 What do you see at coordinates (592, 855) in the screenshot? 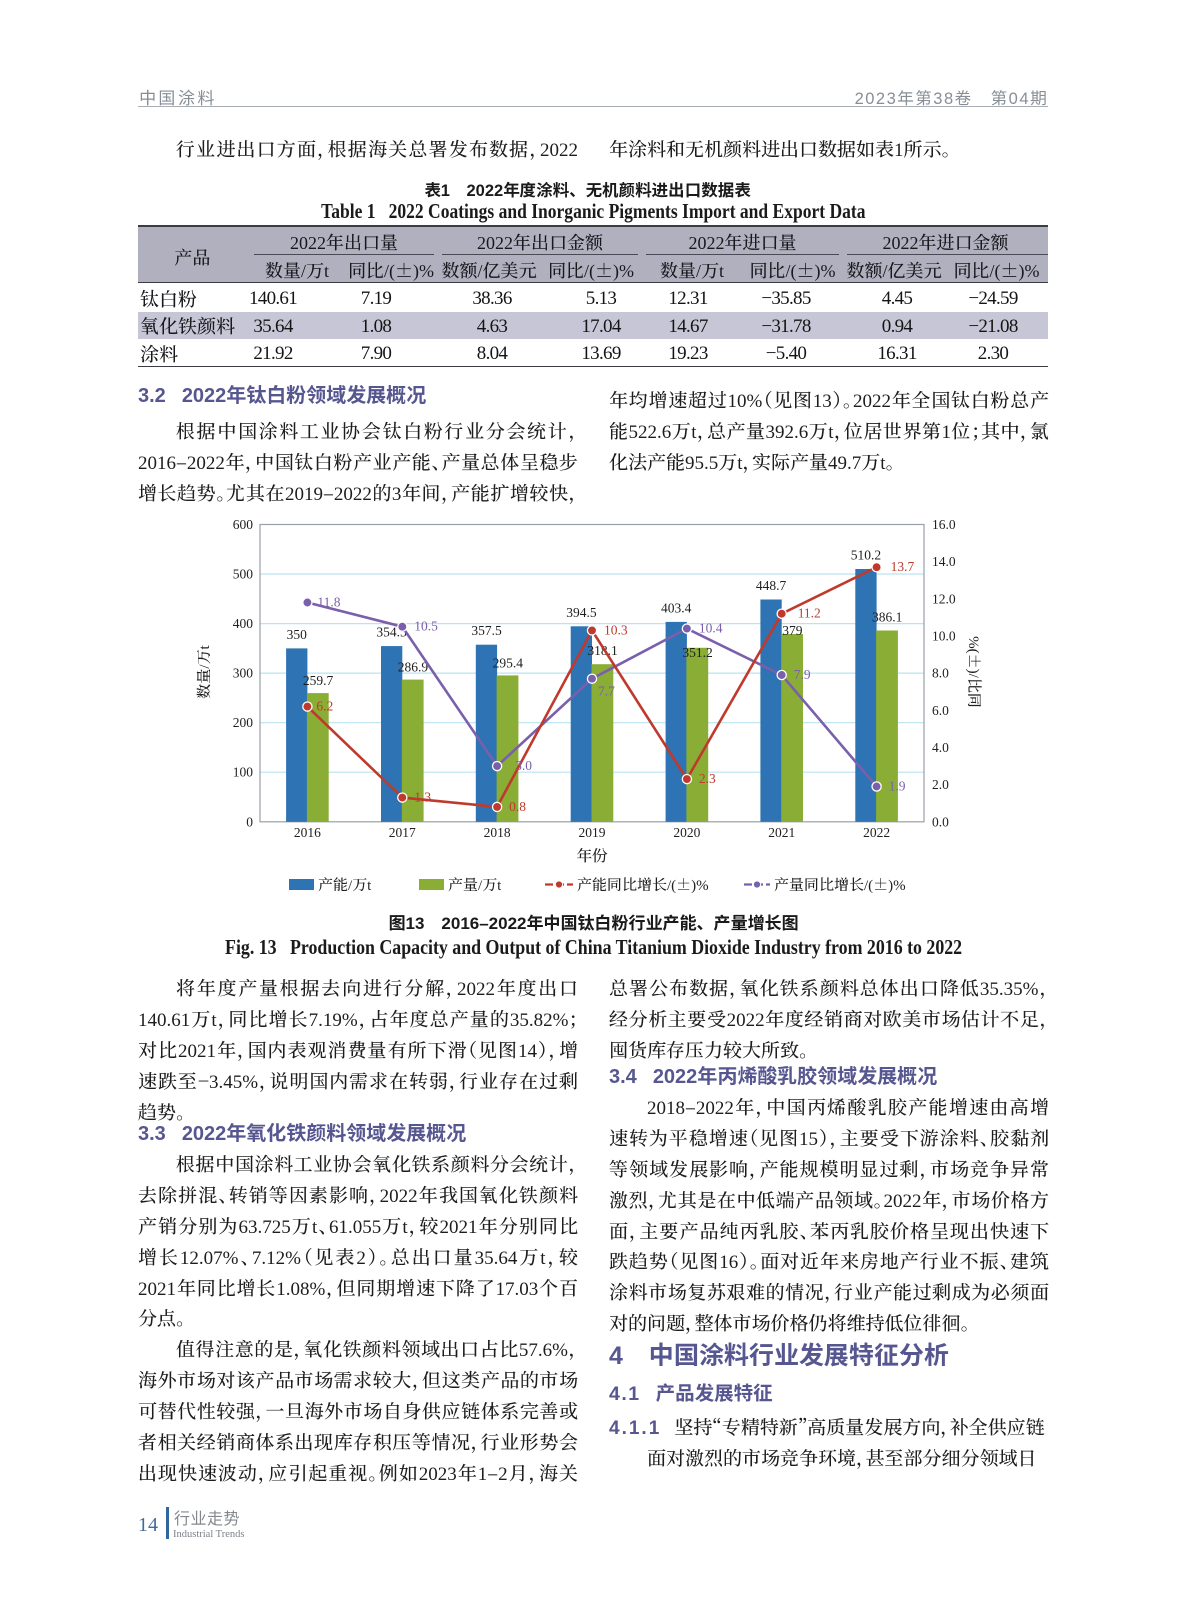
I see `svg-text: 年份` at bounding box center [592, 855].